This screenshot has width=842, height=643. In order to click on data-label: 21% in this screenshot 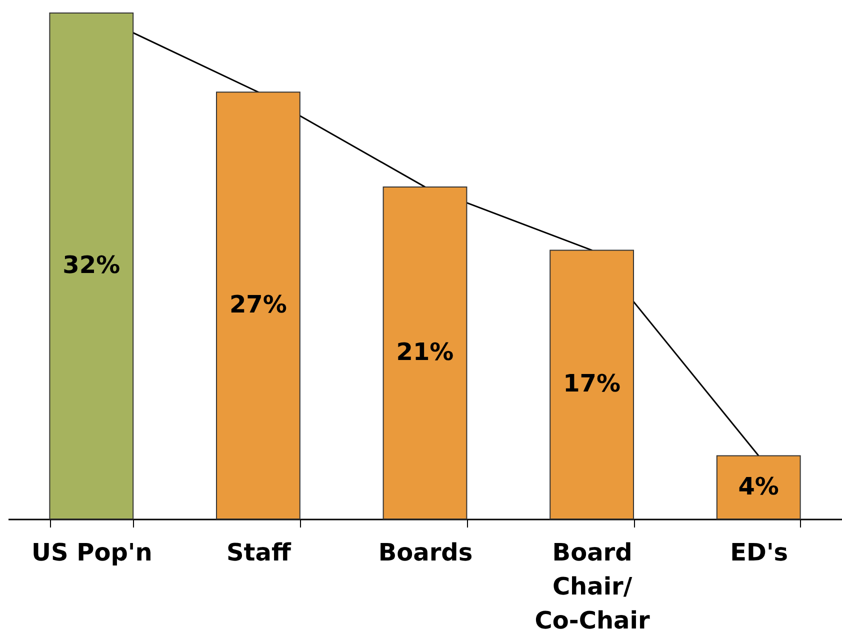, I will do `click(425, 352)`.